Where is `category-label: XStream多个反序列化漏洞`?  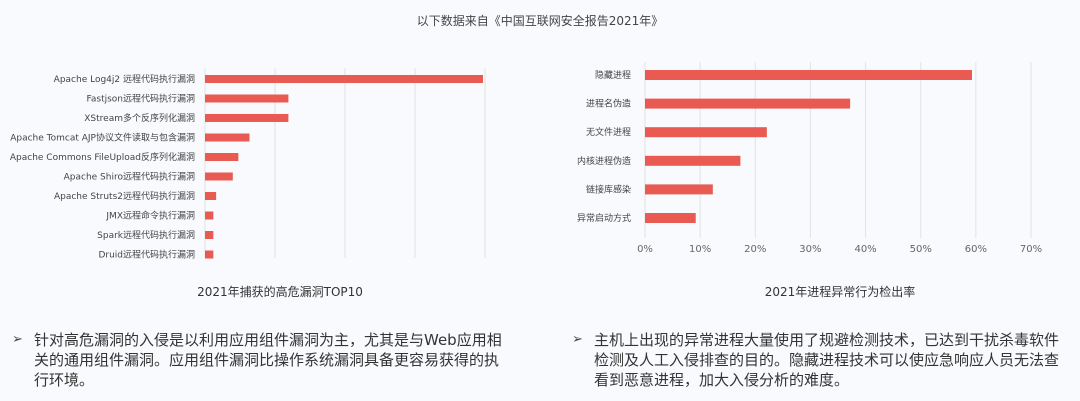
category-label: XStream多个反序列化漏洞 is located at coordinates (139, 118).